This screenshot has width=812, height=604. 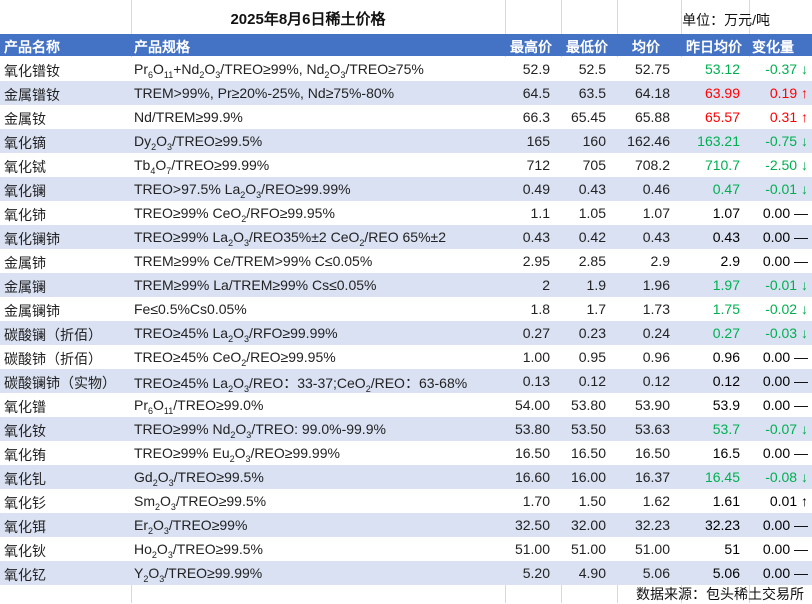 I want to click on product-spec: TREO≥45% La2O3/RFO≥99.99%, so click(x=236, y=334).